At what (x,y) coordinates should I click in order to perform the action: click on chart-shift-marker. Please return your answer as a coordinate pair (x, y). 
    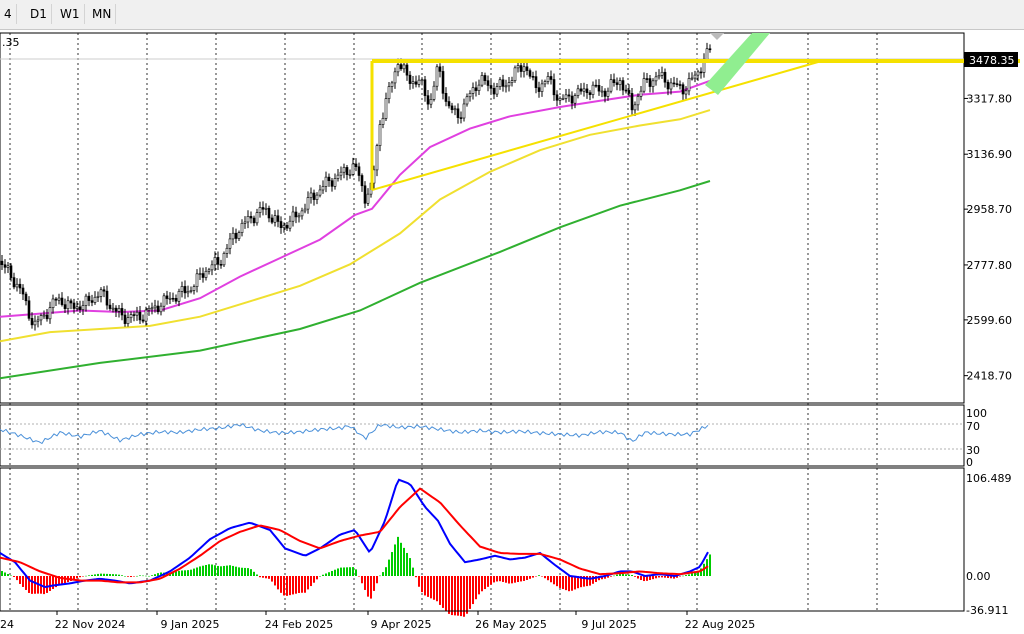
    Looking at the image, I should click on (717, 36).